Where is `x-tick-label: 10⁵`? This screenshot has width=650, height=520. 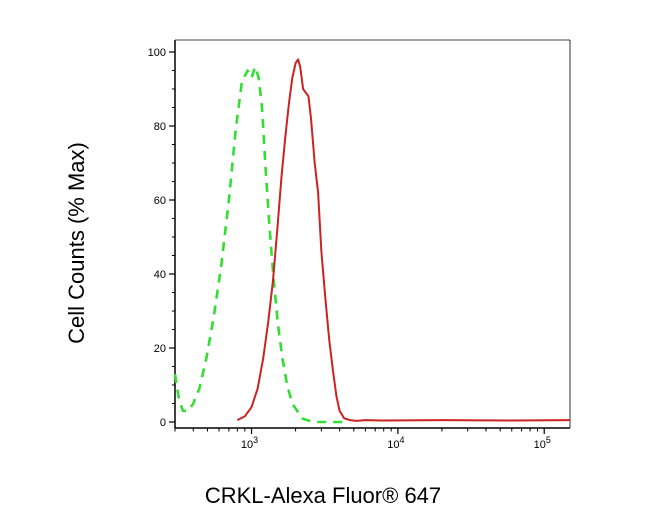 x-tick-label: 10⁵ is located at coordinates (542, 443).